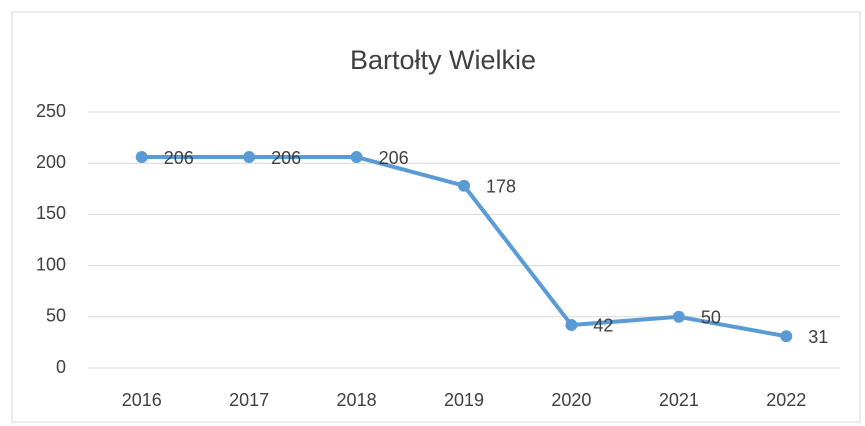 The image size is (865, 426). I want to click on data-label: 42, so click(603, 326).